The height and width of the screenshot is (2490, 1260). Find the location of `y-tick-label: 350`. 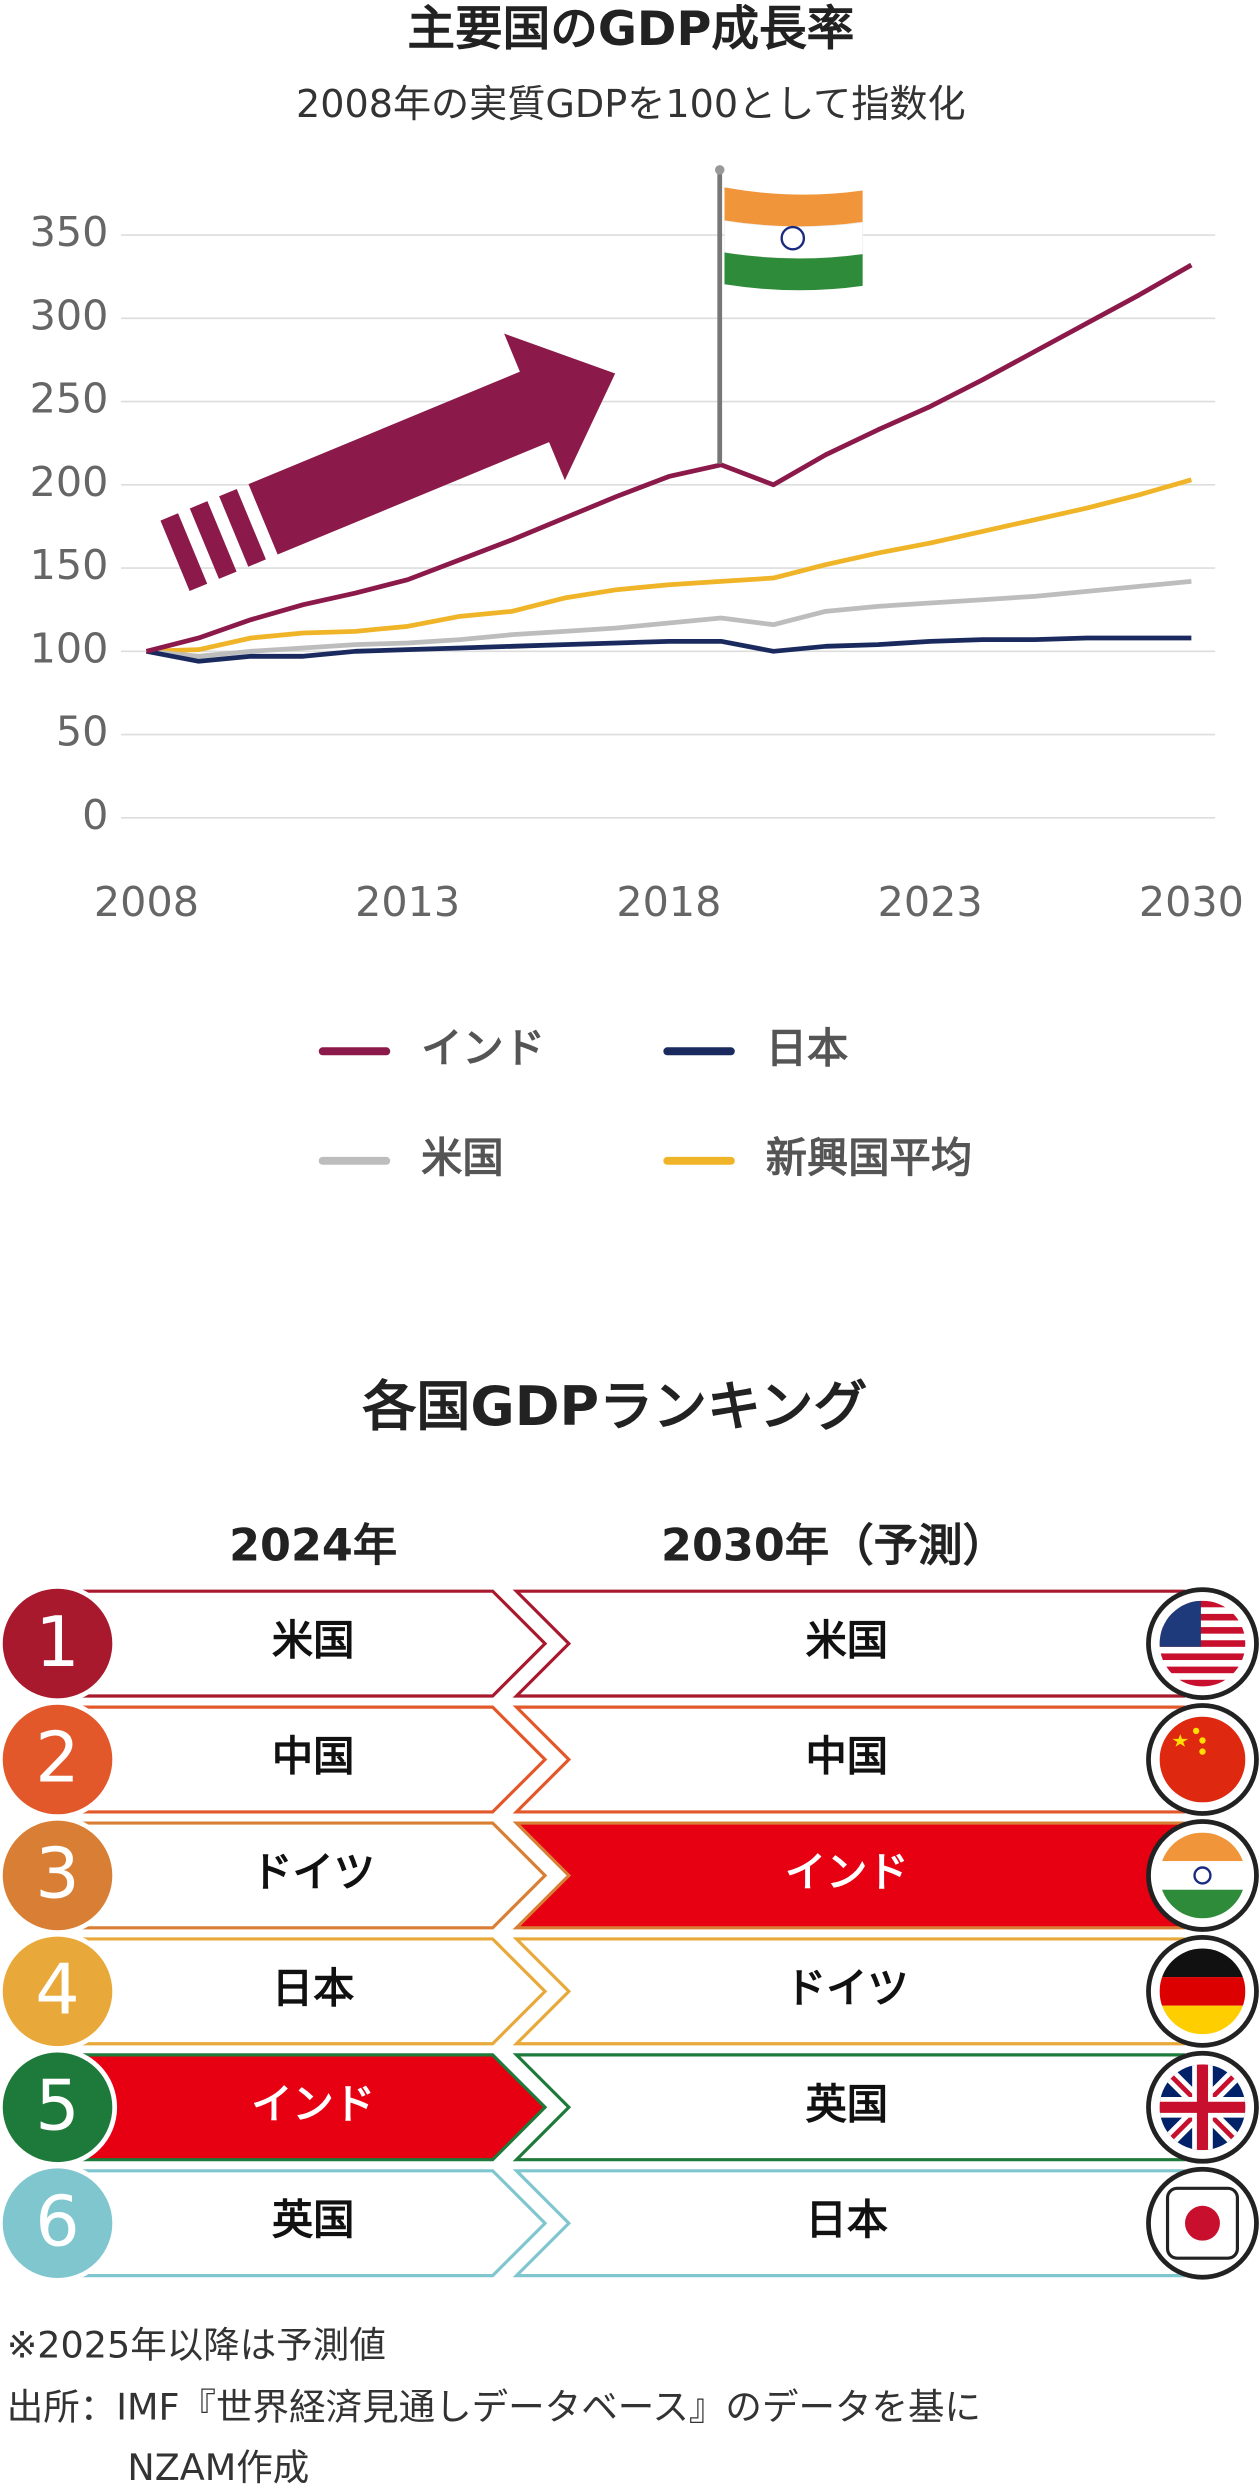

y-tick-label: 350 is located at coordinates (69, 232).